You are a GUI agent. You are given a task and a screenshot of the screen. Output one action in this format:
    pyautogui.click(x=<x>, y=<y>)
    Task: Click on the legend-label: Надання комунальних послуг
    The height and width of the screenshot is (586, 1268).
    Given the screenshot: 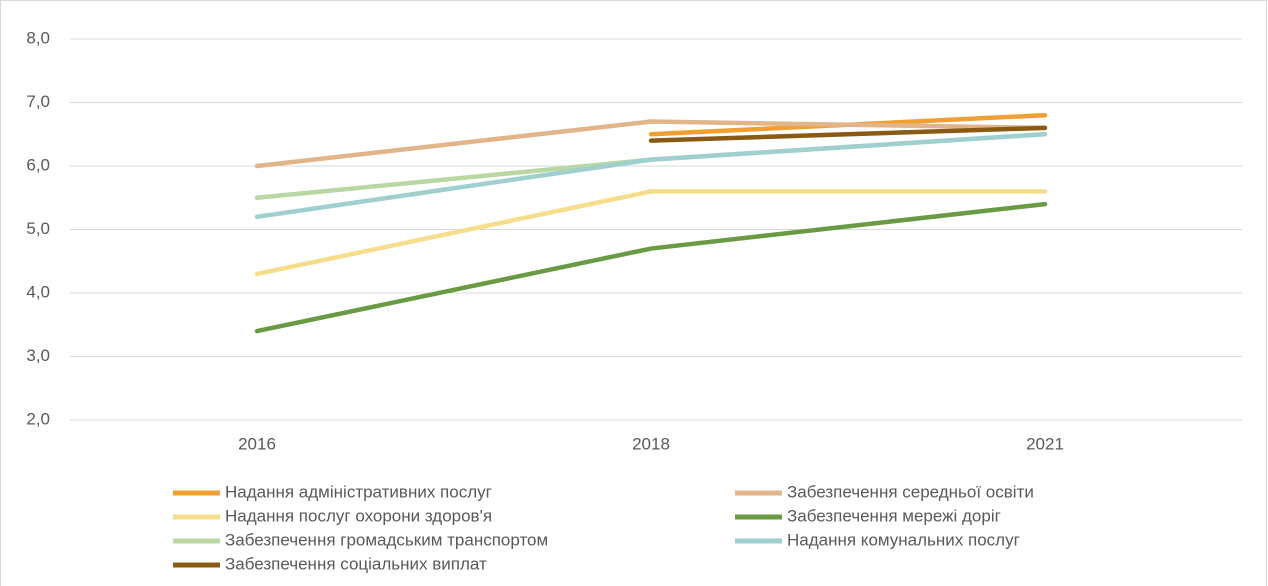 What is the action you would take?
    pyautogui.click(x=903, y=539)
    